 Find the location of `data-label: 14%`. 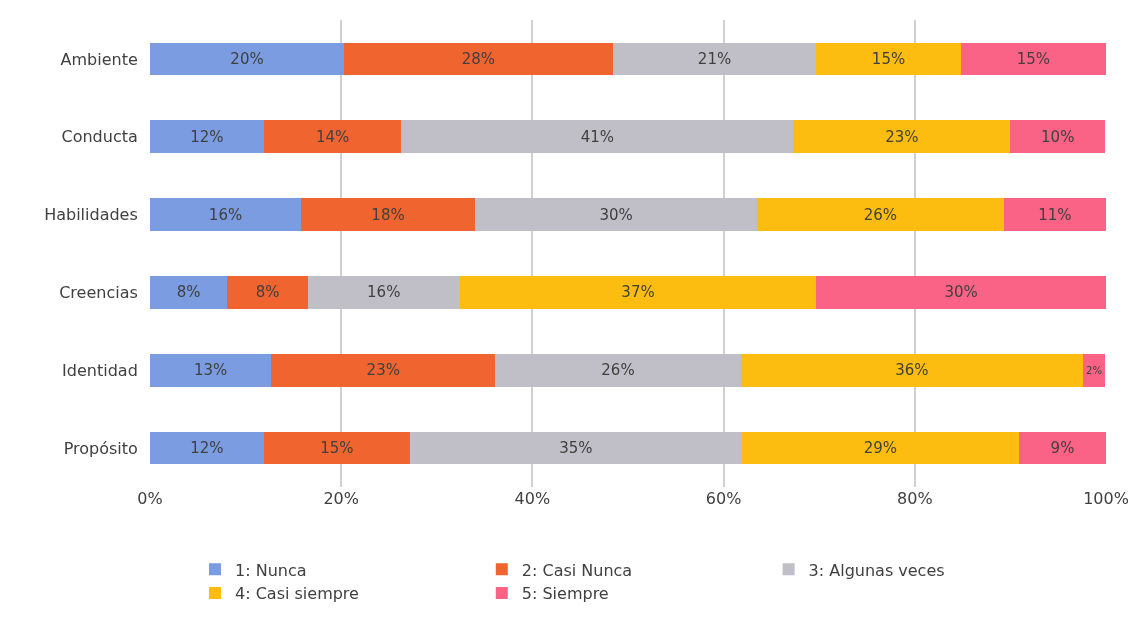

data-label: 14% is located at coordinates (332, 136).